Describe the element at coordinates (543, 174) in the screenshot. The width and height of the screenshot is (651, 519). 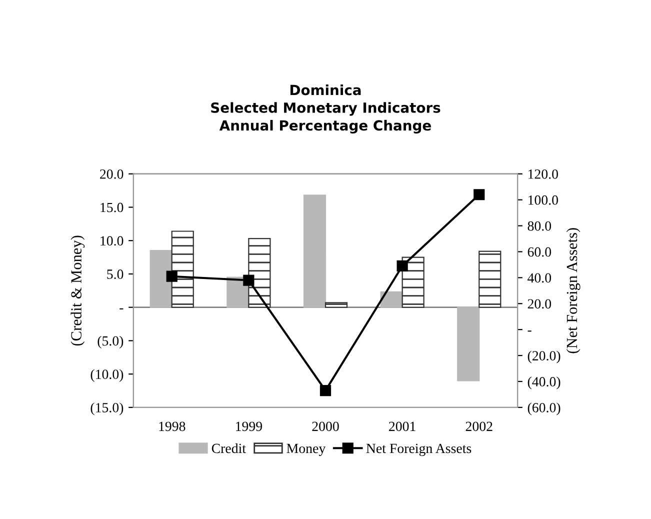
I see `y2-tick-label: 120.0` at that location.